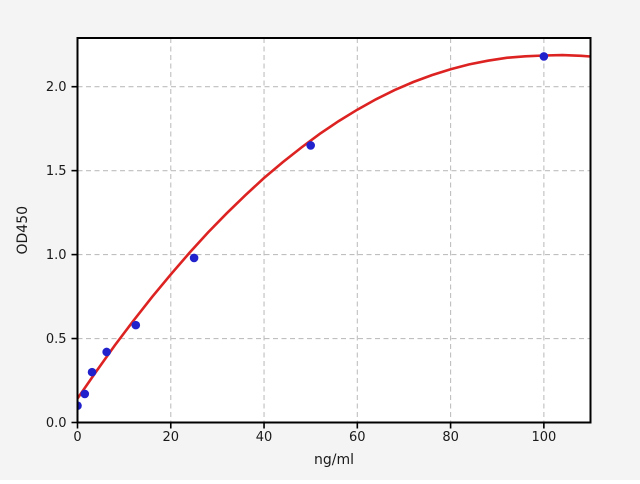 This screenshot has height=484, width=640. I want to click on x-tick-label: 100, so click(543, 437).